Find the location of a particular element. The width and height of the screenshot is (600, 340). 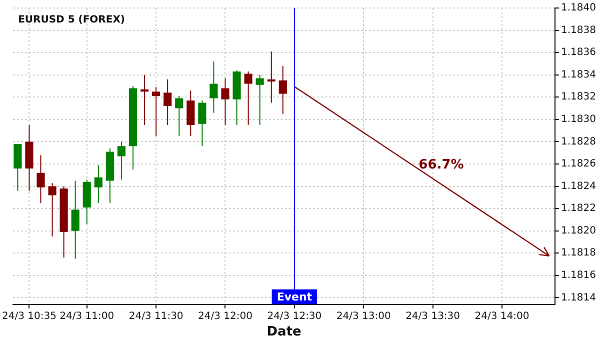

y-tick-label: 1.1826 is located at coordinates (578, 164).